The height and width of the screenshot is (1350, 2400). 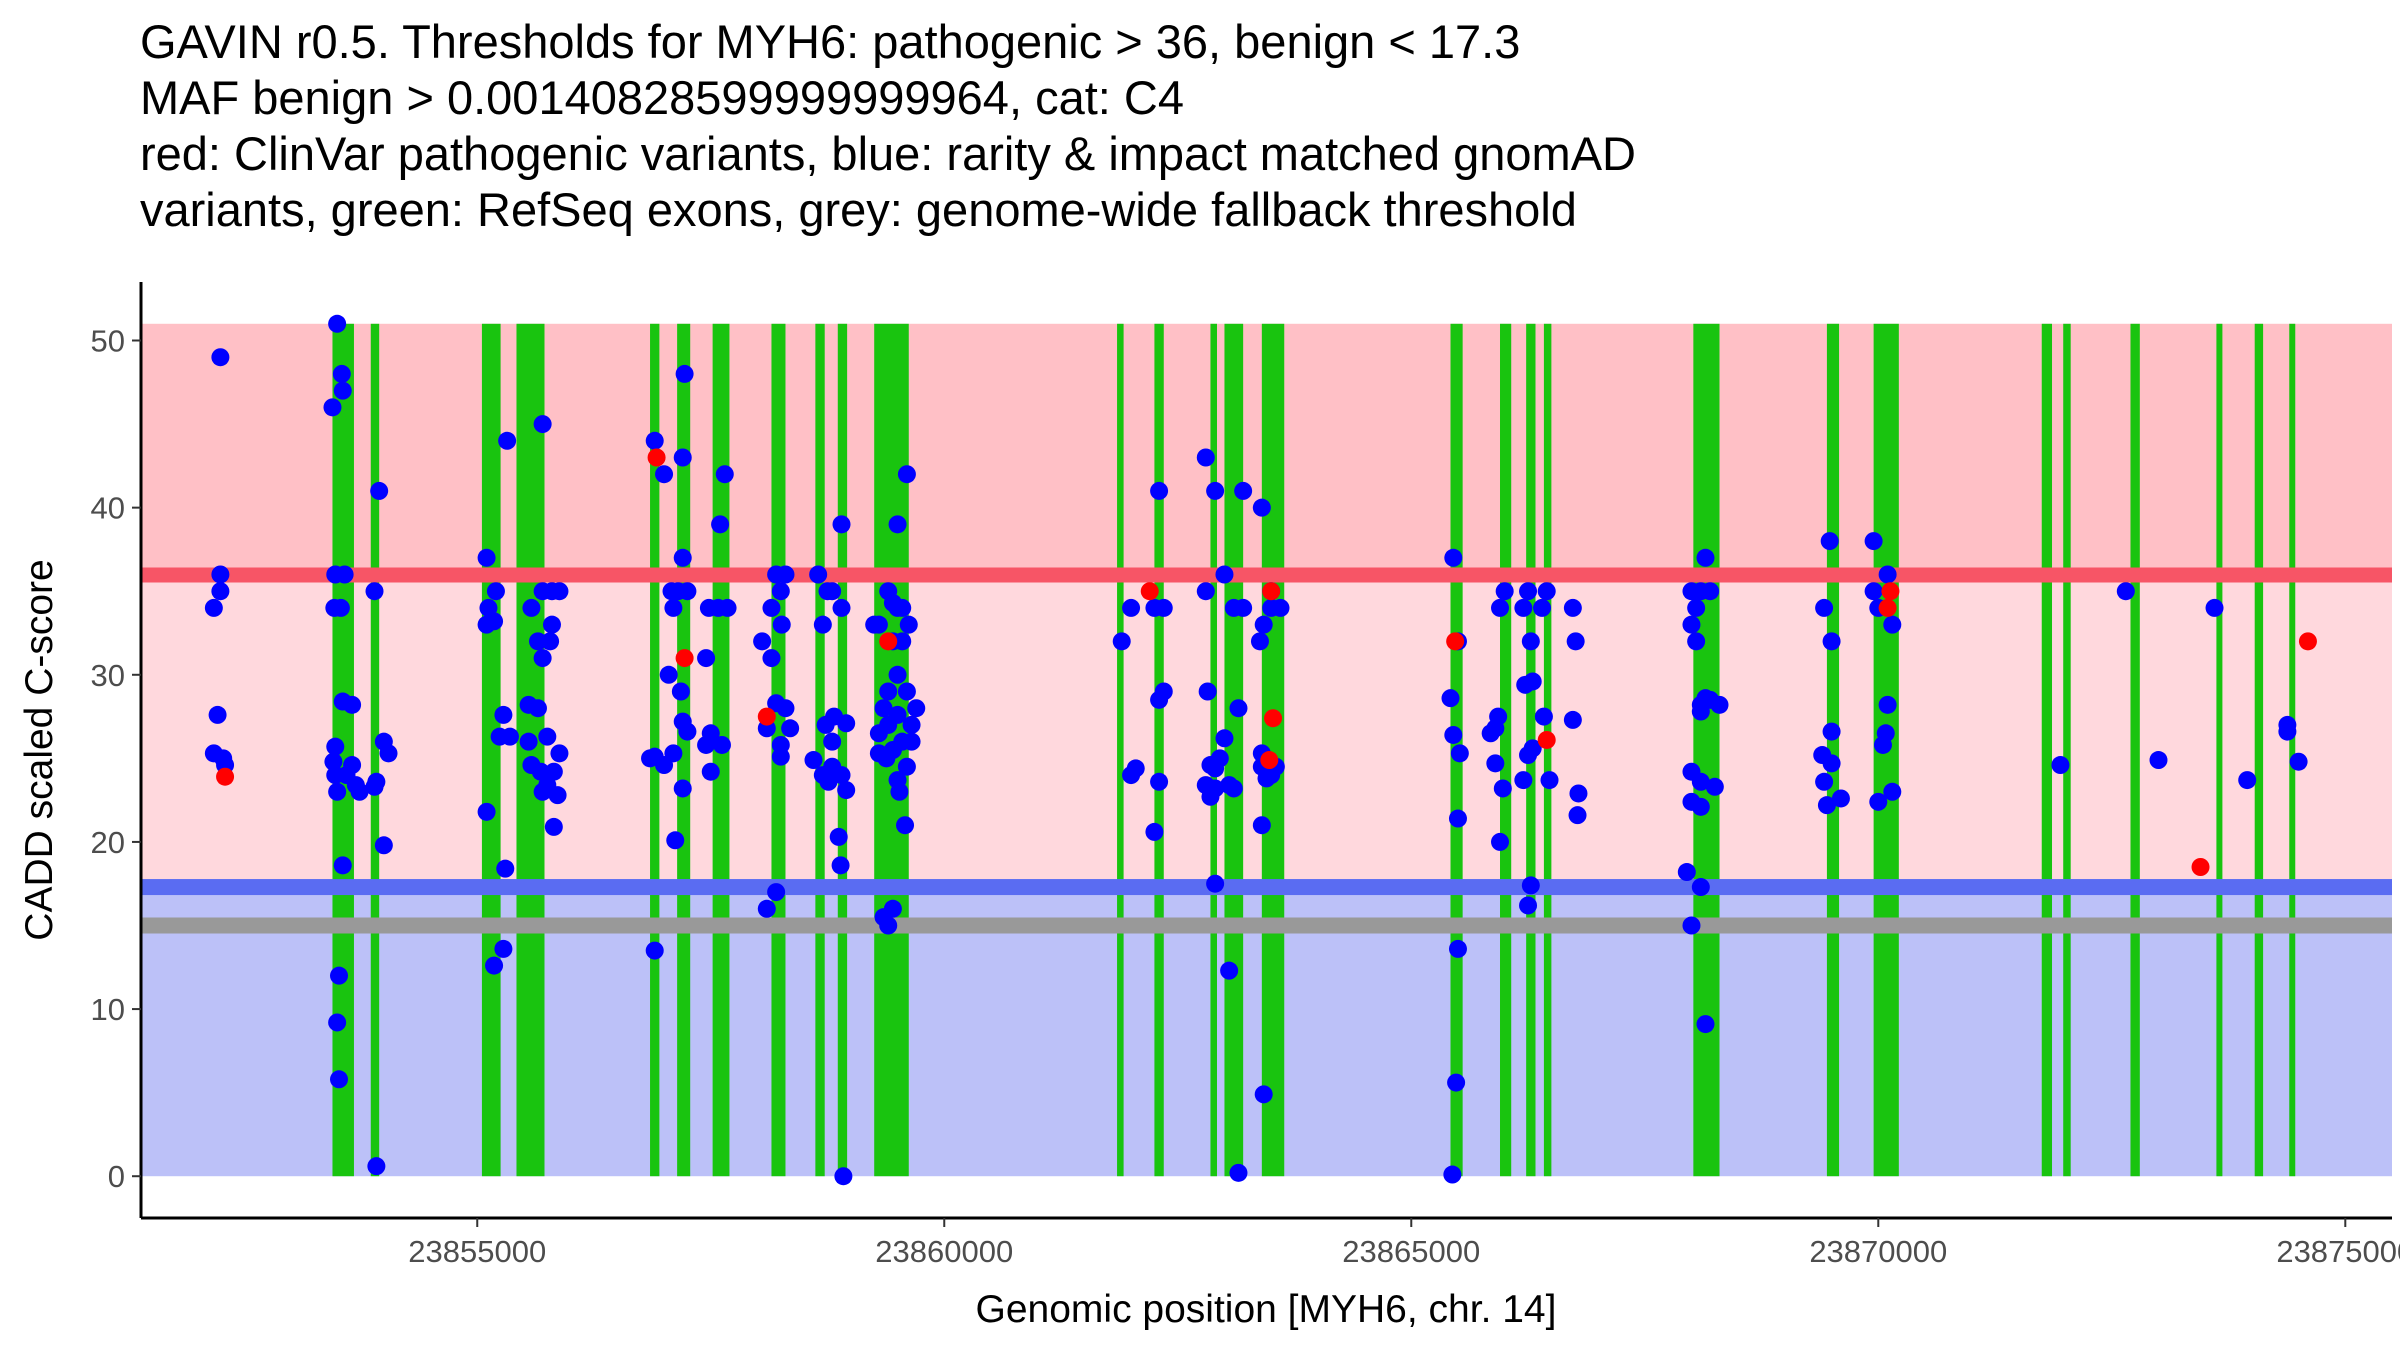 What do you see at coordinates (116, 1176) in the screenshot?
I see `y-tick-label: 0` at bounding box center [116, 1176].